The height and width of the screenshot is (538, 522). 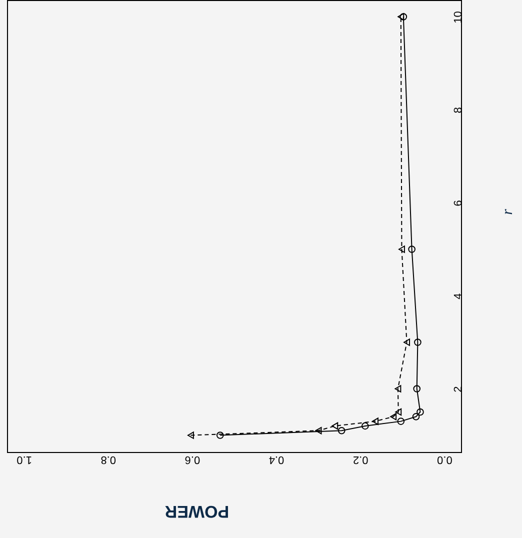 I want to click on x-tick-label: 1.0, so click(x=24, y=460).